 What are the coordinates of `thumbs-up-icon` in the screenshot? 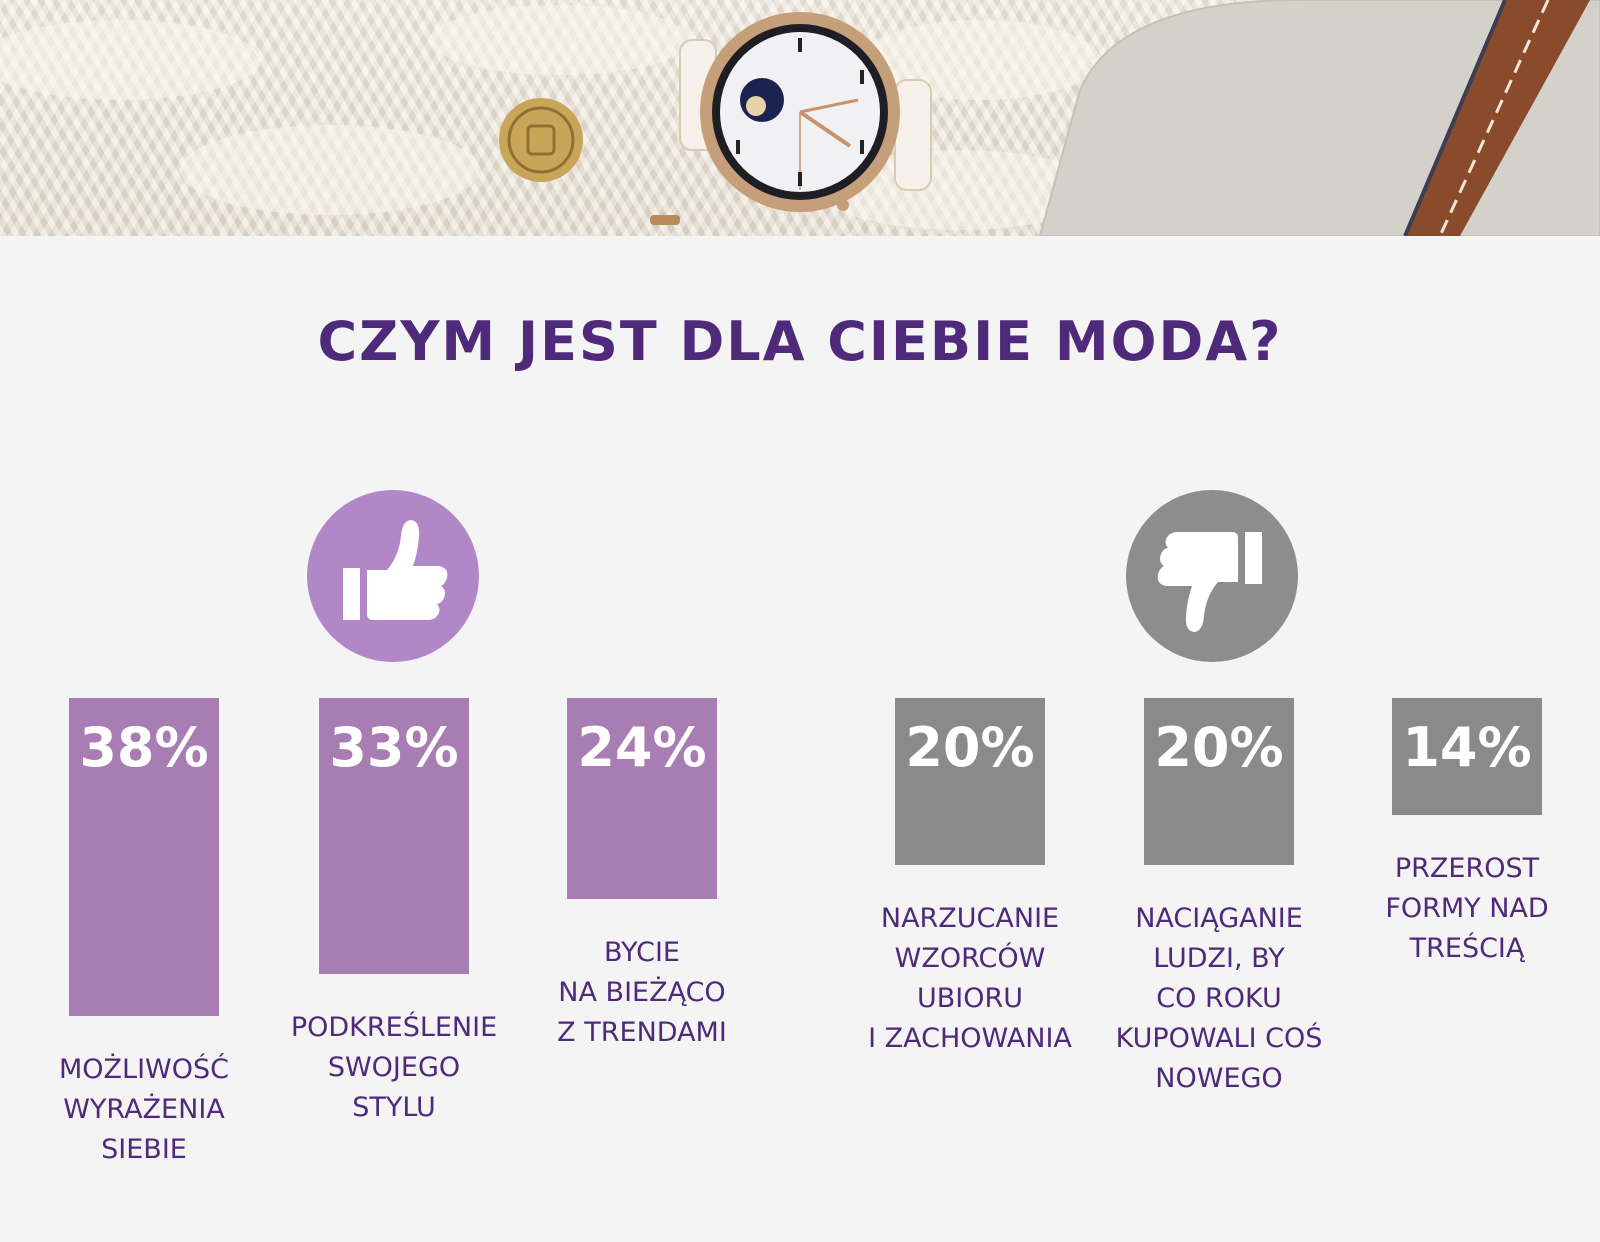 It's located at (395, 570).